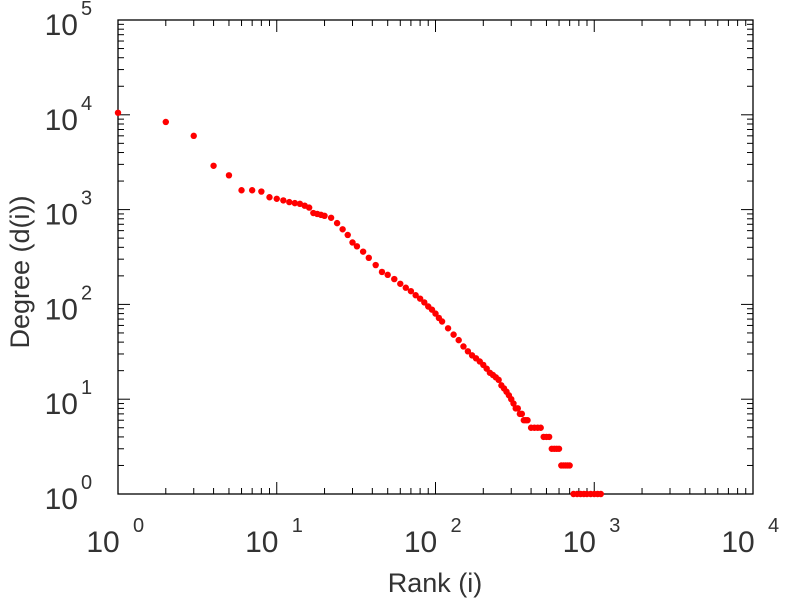  I want to click on x-tick-exponent: 2, so click(456, 526).